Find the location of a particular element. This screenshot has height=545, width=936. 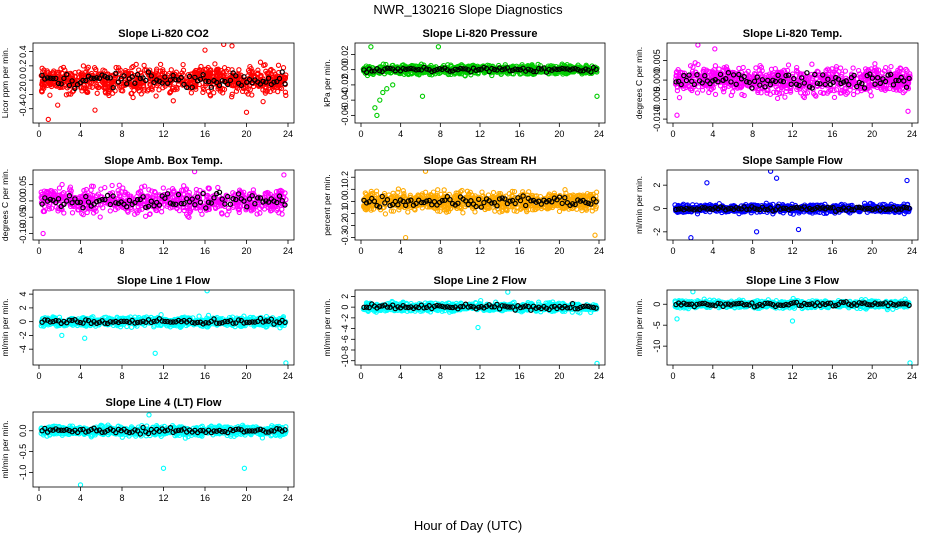

y-tick-label: 0.05 is located at coordinates (23, 185).